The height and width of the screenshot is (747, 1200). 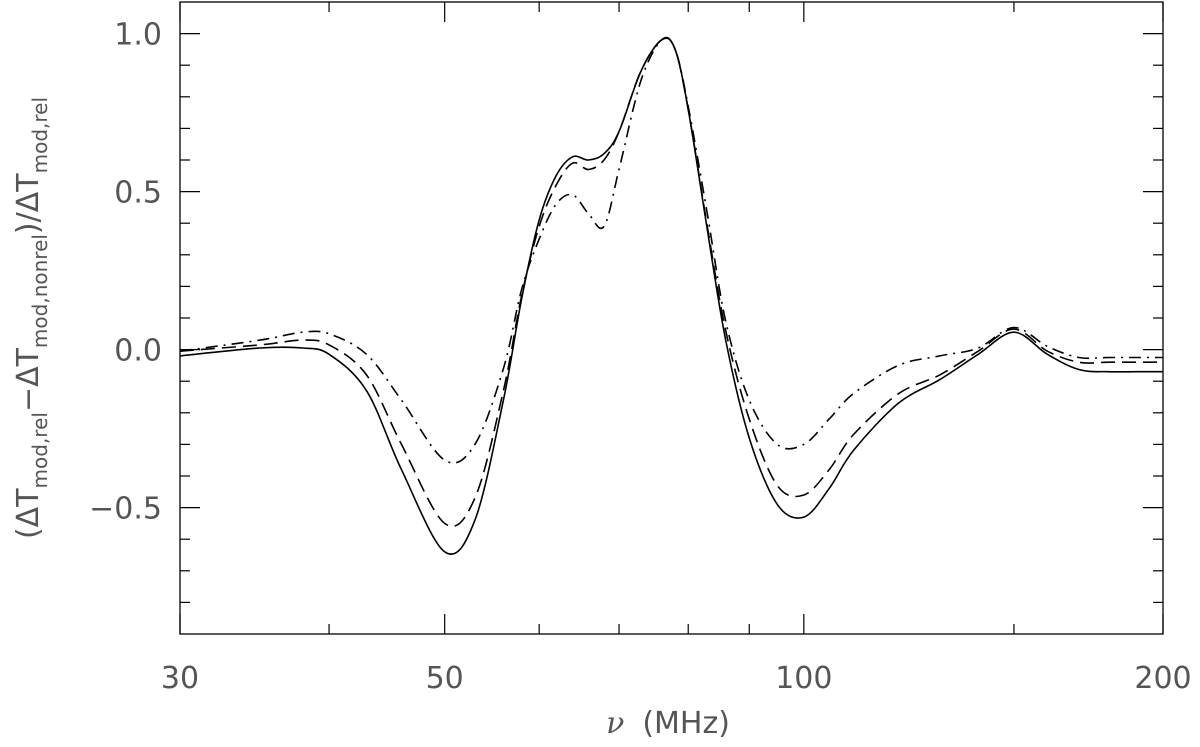 I want to click on x-axis-label: ν (MHz), so click(x=668, y=723).